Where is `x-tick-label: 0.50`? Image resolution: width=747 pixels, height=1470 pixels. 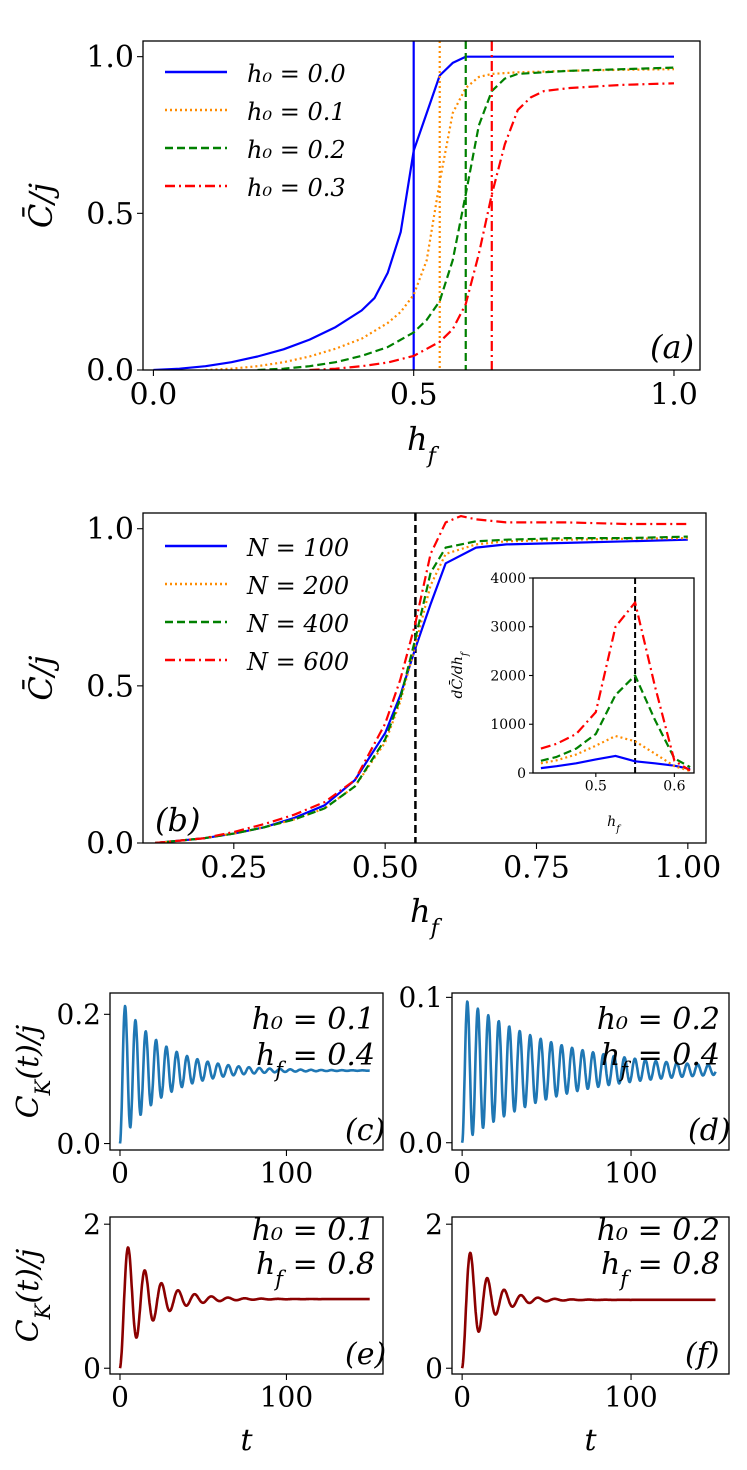
x-tick-label: 0.50 is located at coordinates (385, 868).